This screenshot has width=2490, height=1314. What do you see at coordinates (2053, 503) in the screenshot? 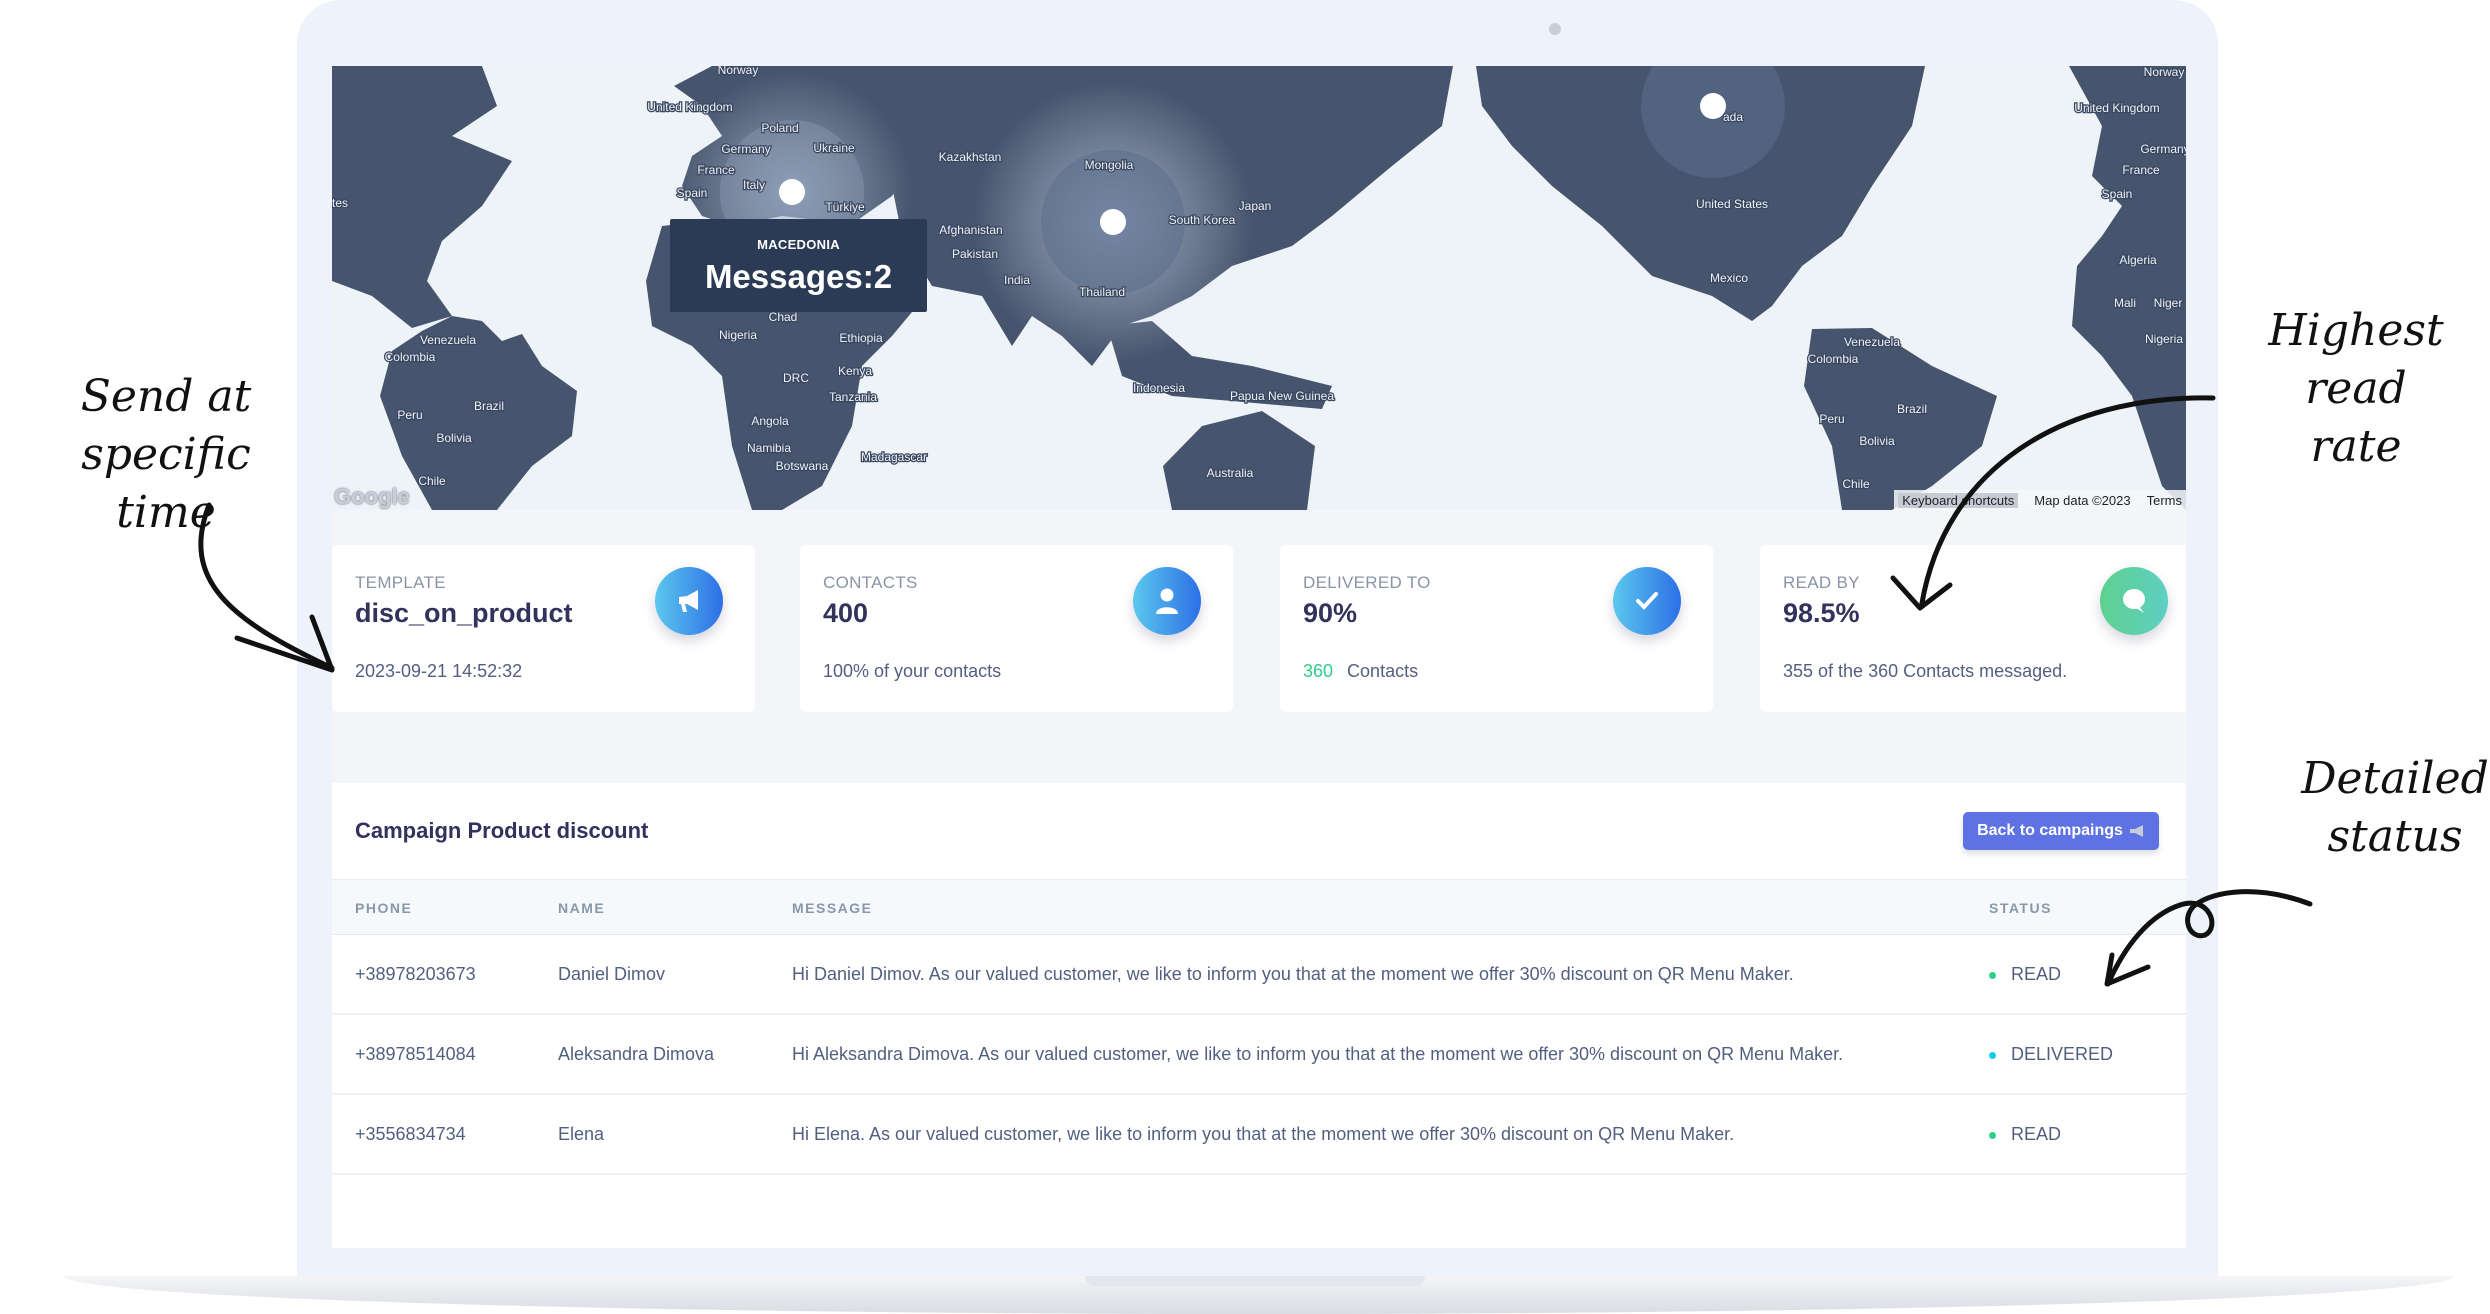
I see `arrow-highest-read` at bounding box center [2053, 503].